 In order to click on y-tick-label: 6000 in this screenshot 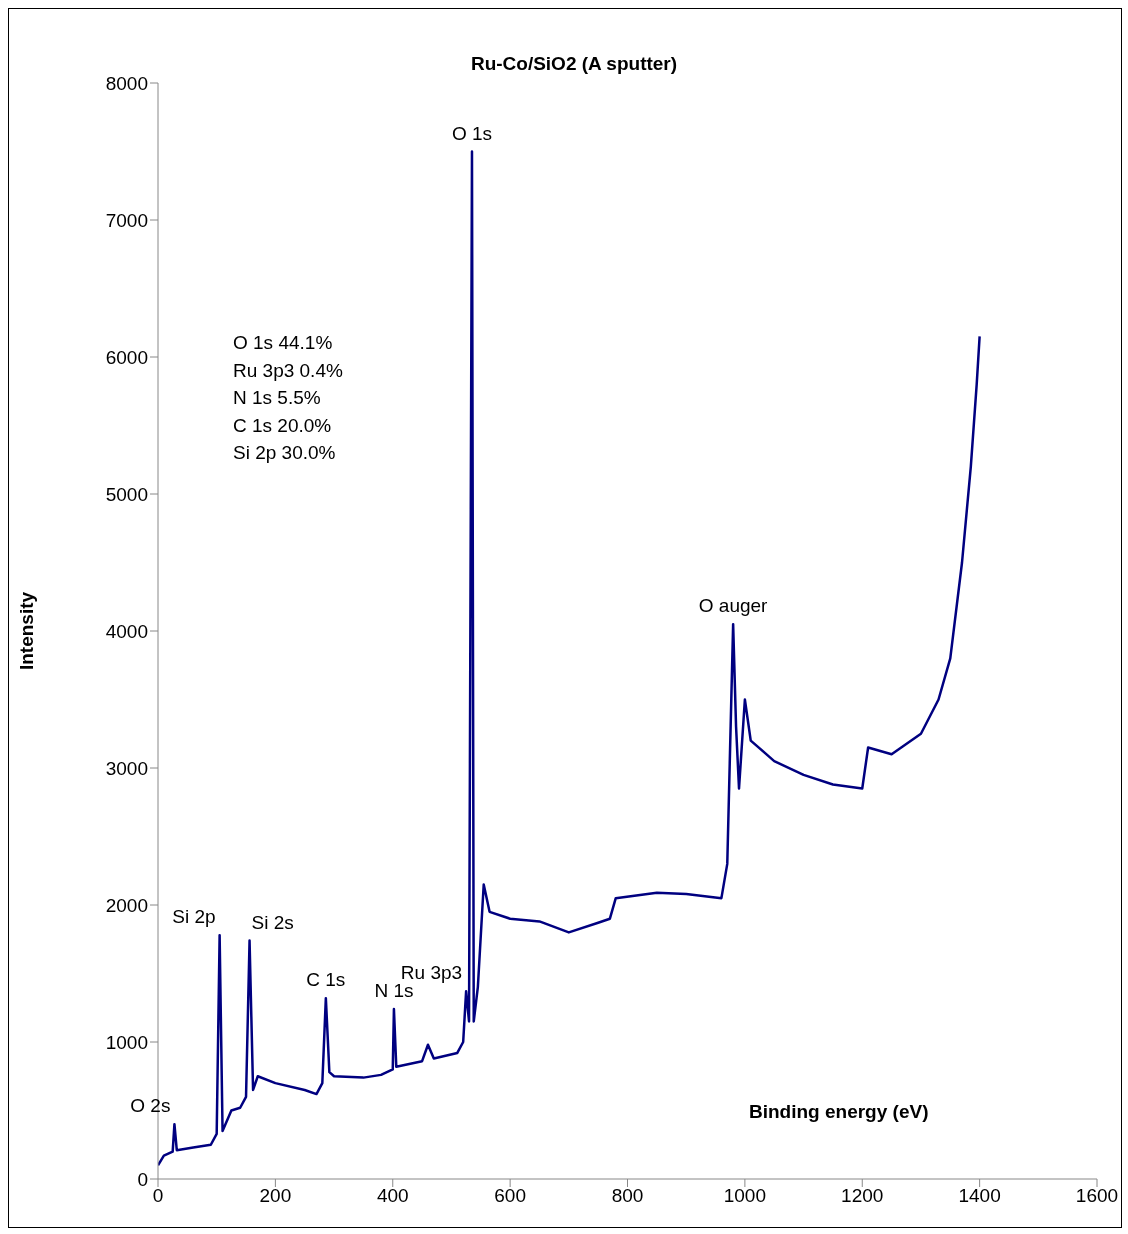, I will do `click(126, 357)`.